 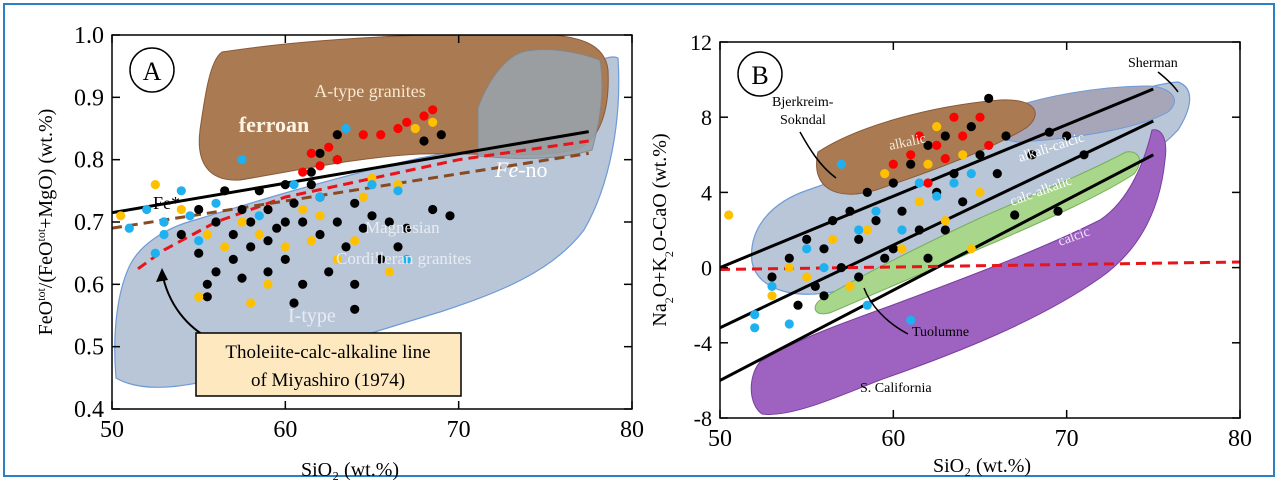 What do you see at coordinates (669, 300) in the screenshot?
I see `ylabel-b-2: 2` at bounding box center [669, 300].